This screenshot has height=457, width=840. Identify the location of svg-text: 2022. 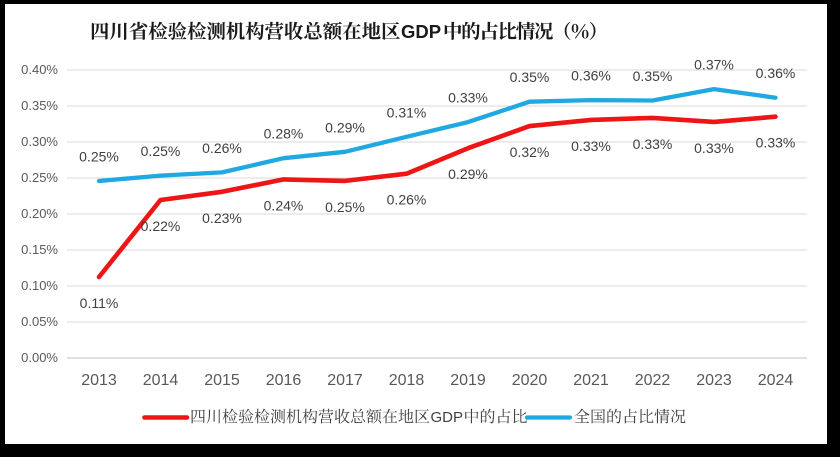
(653, 380).